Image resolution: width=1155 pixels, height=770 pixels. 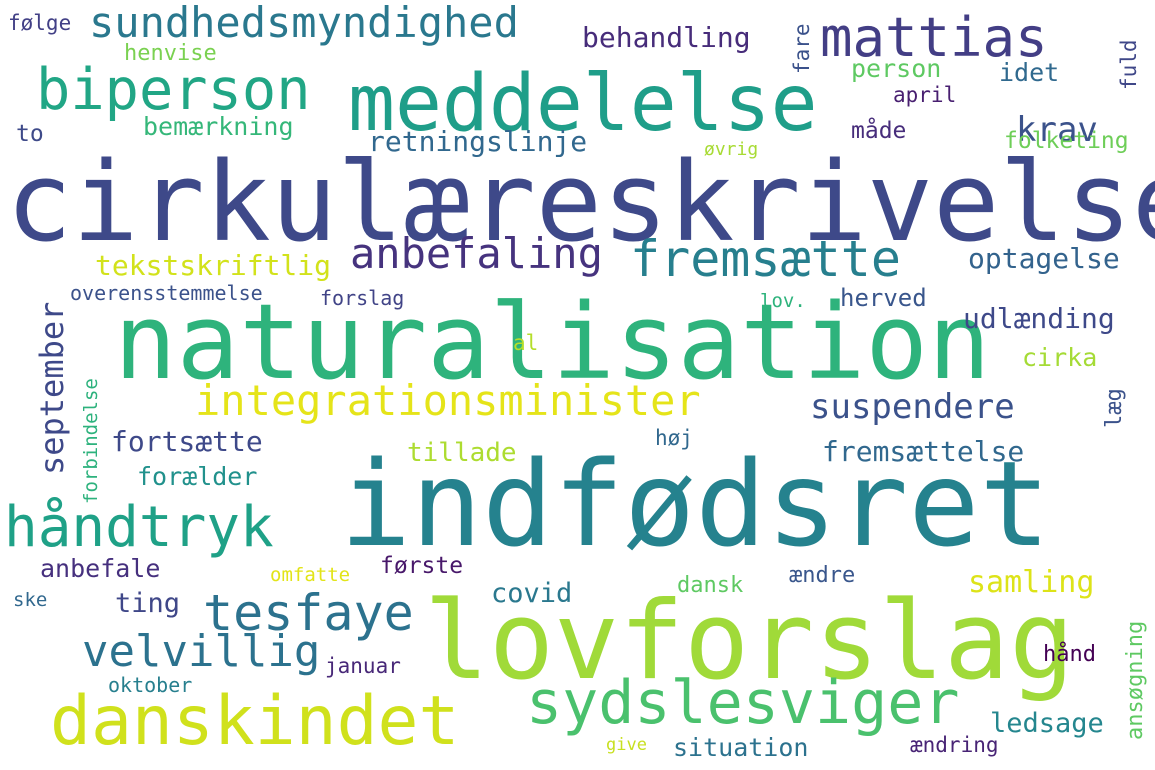 I want to click on word-september: september, so click(x=52, y=388).